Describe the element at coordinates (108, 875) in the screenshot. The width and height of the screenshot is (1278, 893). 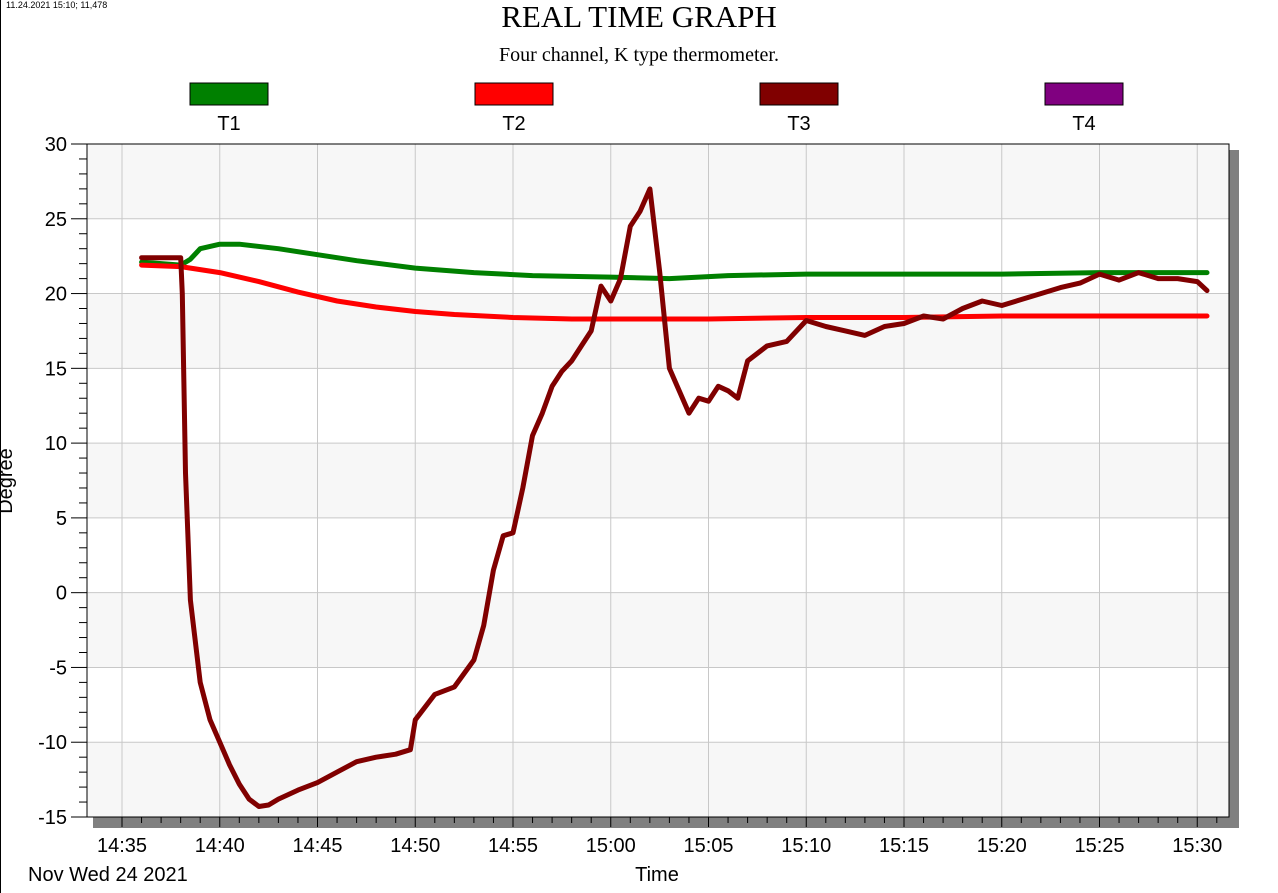
I see `date-label: Nov Wed 24 2021` at that location.